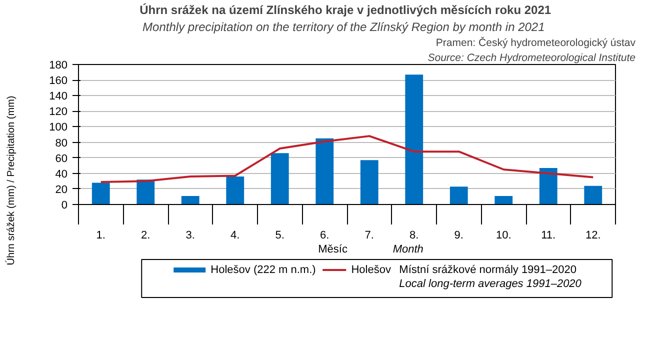 The height and width of the screenshot is (340, 660). What do you see at coordinates (459, 236) in the screenshot?
I see `x-tick-label: 9.` at bounding box center [459, 236].